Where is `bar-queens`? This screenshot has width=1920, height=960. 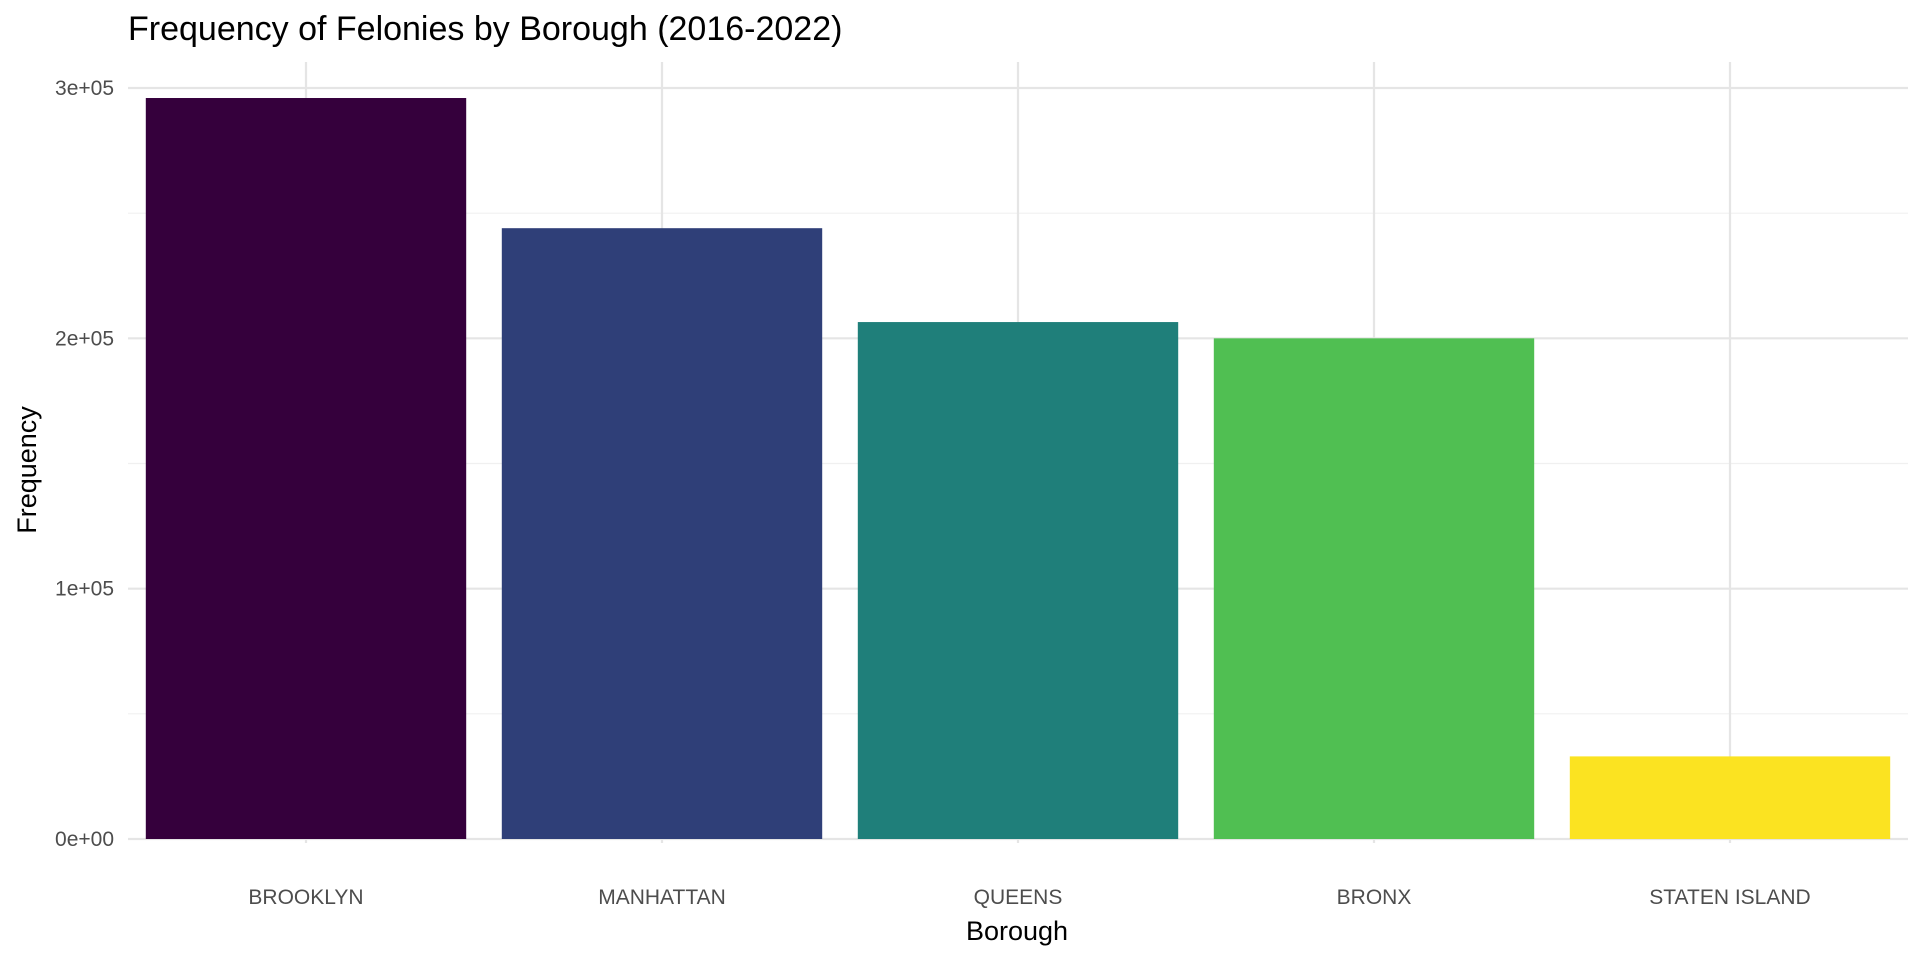
bar-queens is located at coordinates (1018, 581).